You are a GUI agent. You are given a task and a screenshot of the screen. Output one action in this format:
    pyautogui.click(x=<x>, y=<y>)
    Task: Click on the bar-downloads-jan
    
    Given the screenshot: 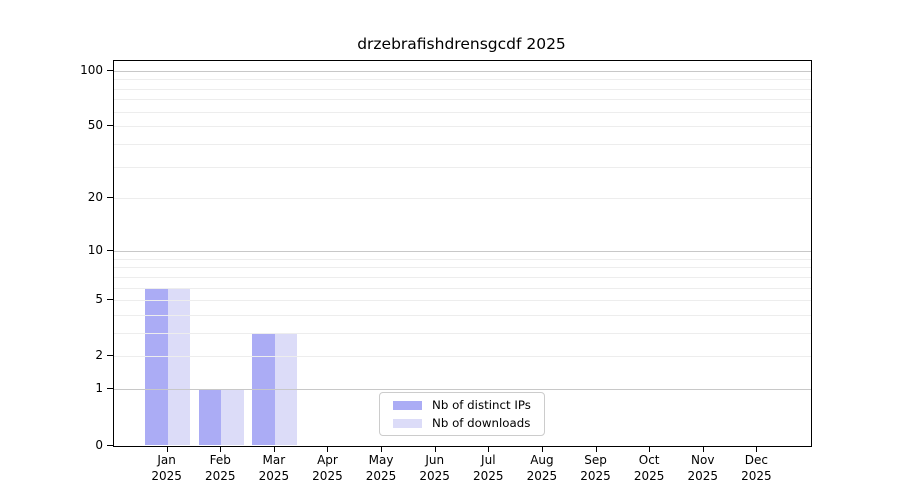 What is the action you would take?
    pyautogui.click(x=179, y=366)
    